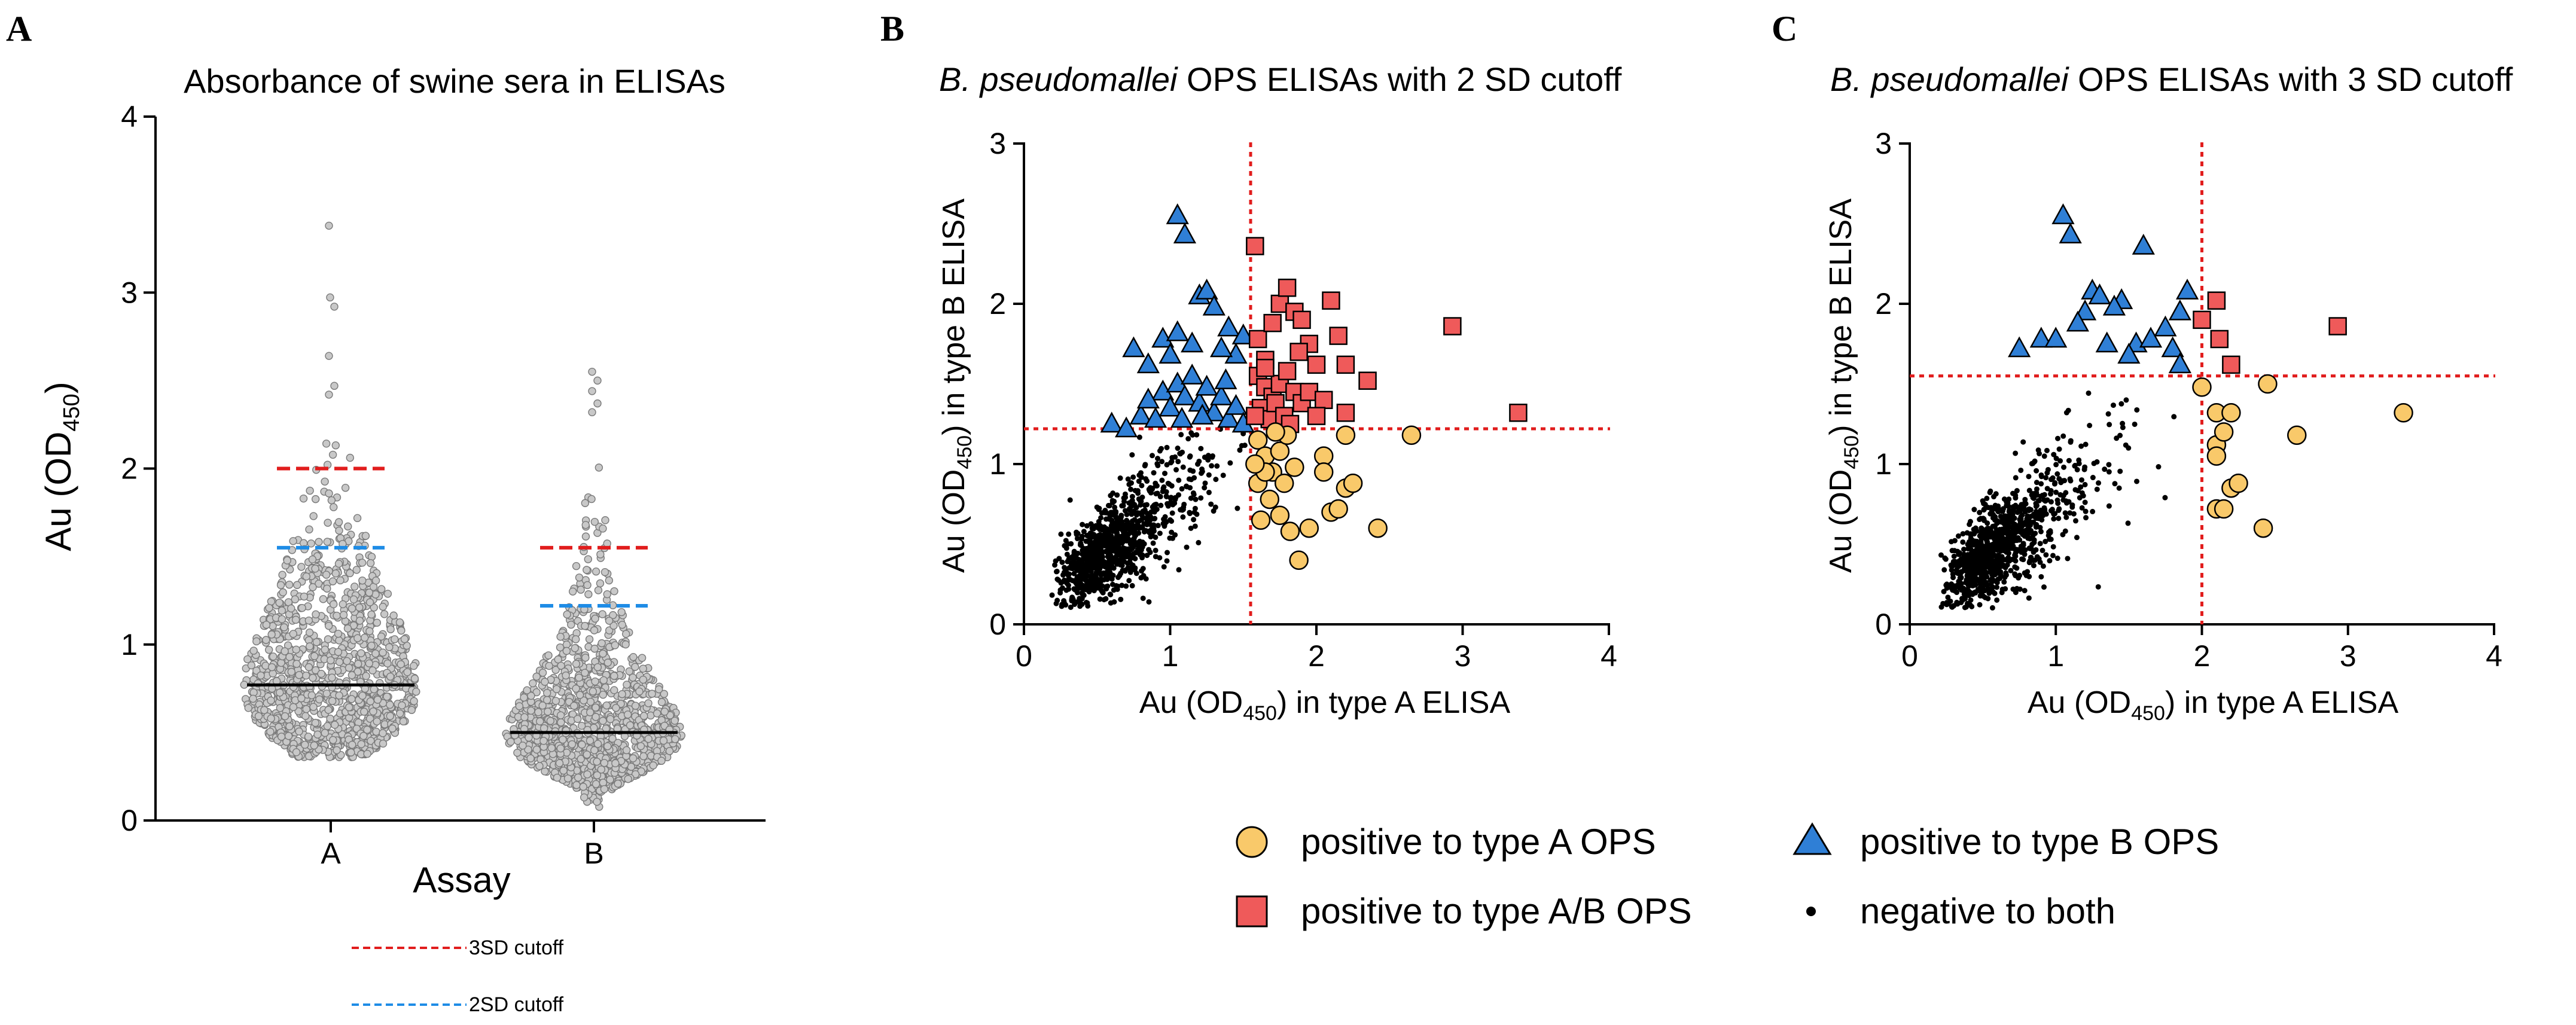 This screenshot has height=1025, width=2576. What do you see at coordinates (1479, 842) in the screenshot?
I see `legend-type-a-label: positive to type A OPS` at bounding box center [1479, 842].